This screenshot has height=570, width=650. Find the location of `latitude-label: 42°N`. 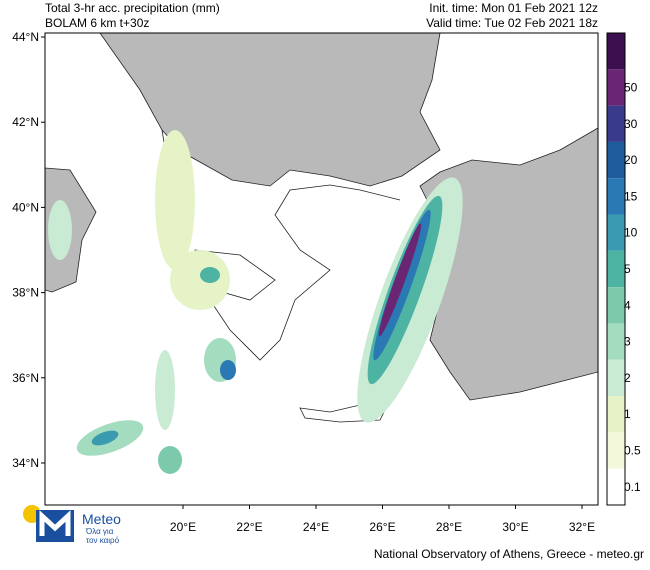

latitude-label: 42°N is located at coordinates (25, 122).